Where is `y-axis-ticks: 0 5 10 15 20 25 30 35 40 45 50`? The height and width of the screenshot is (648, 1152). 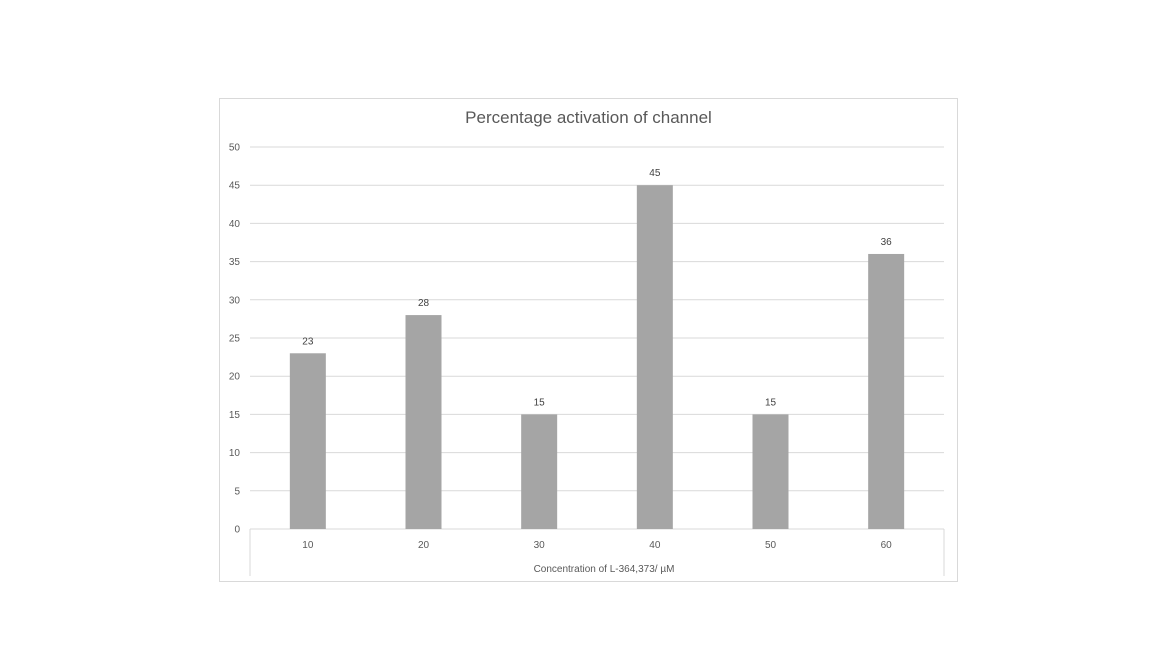 y-axis-ticks: 0 5 10 15 20 25 30 35 40 45 50 is located at coordinates (235, 339).